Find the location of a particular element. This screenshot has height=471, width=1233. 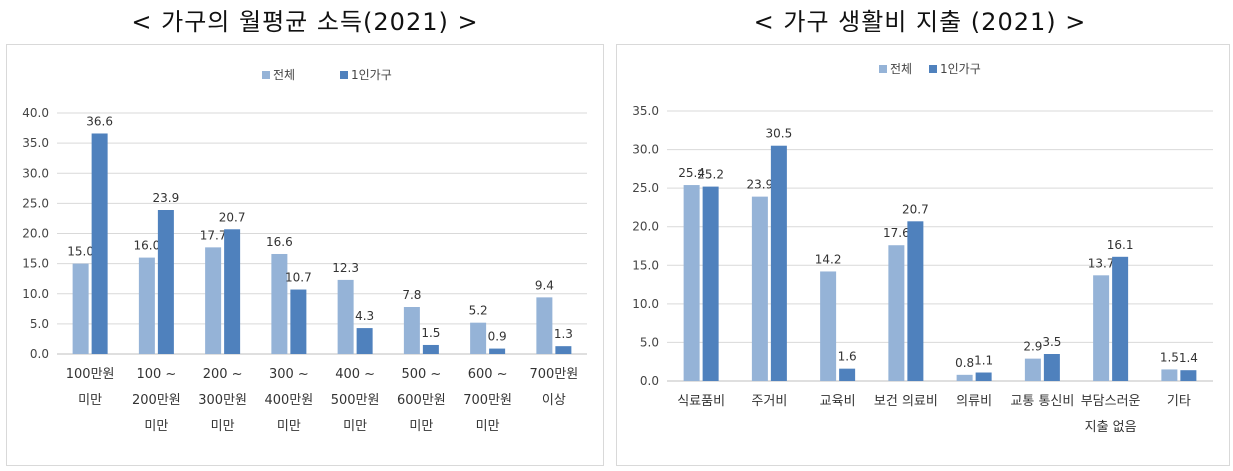

data-label: 0.8 is located at coordinates (964, 363).